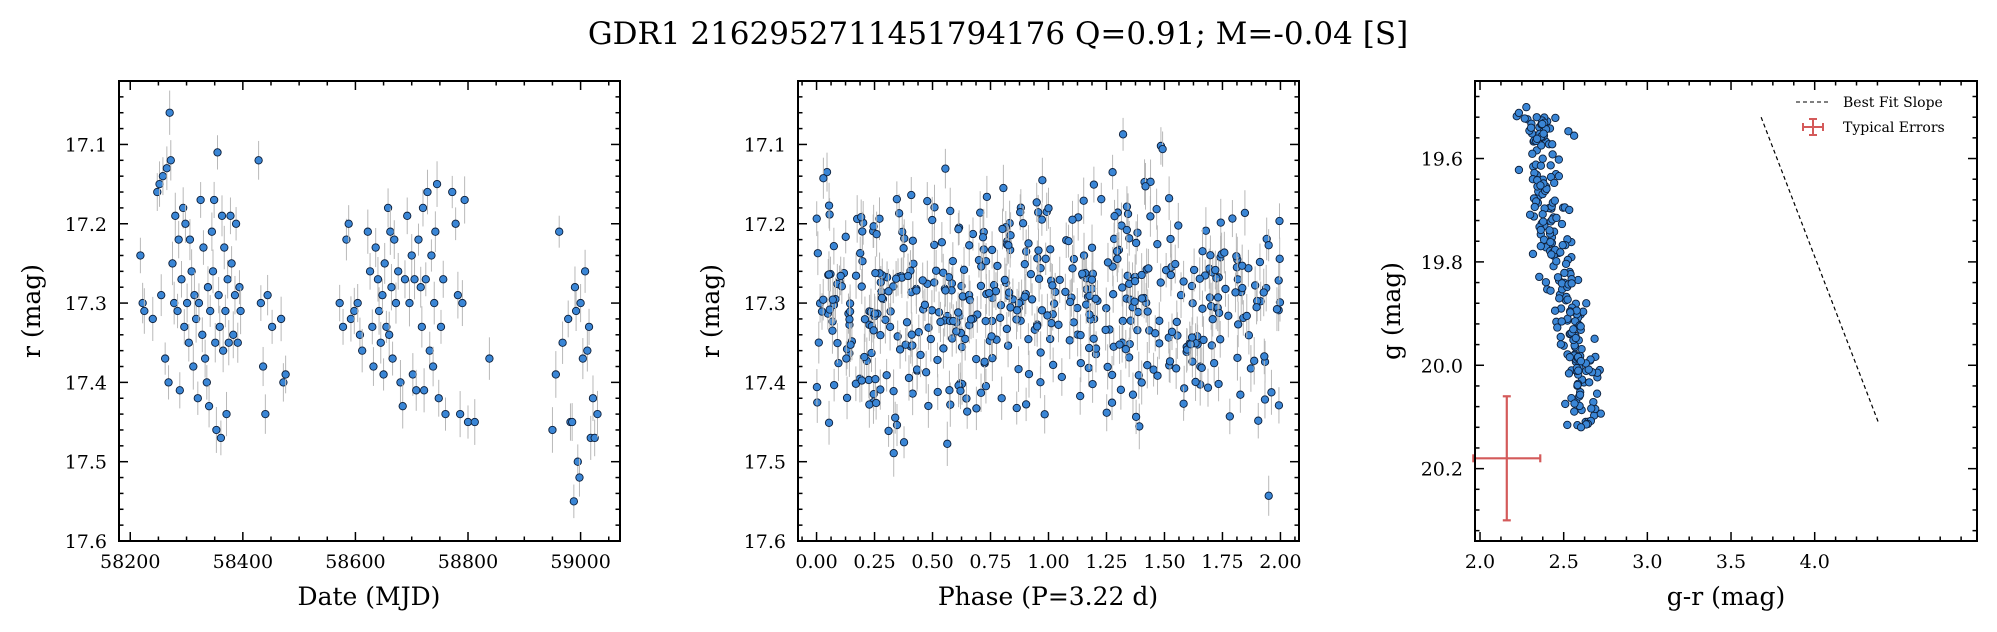  Describe the element at coordinates (1106, 562) in the screenshot. I see `x-tick-label: 1.25` at that location.